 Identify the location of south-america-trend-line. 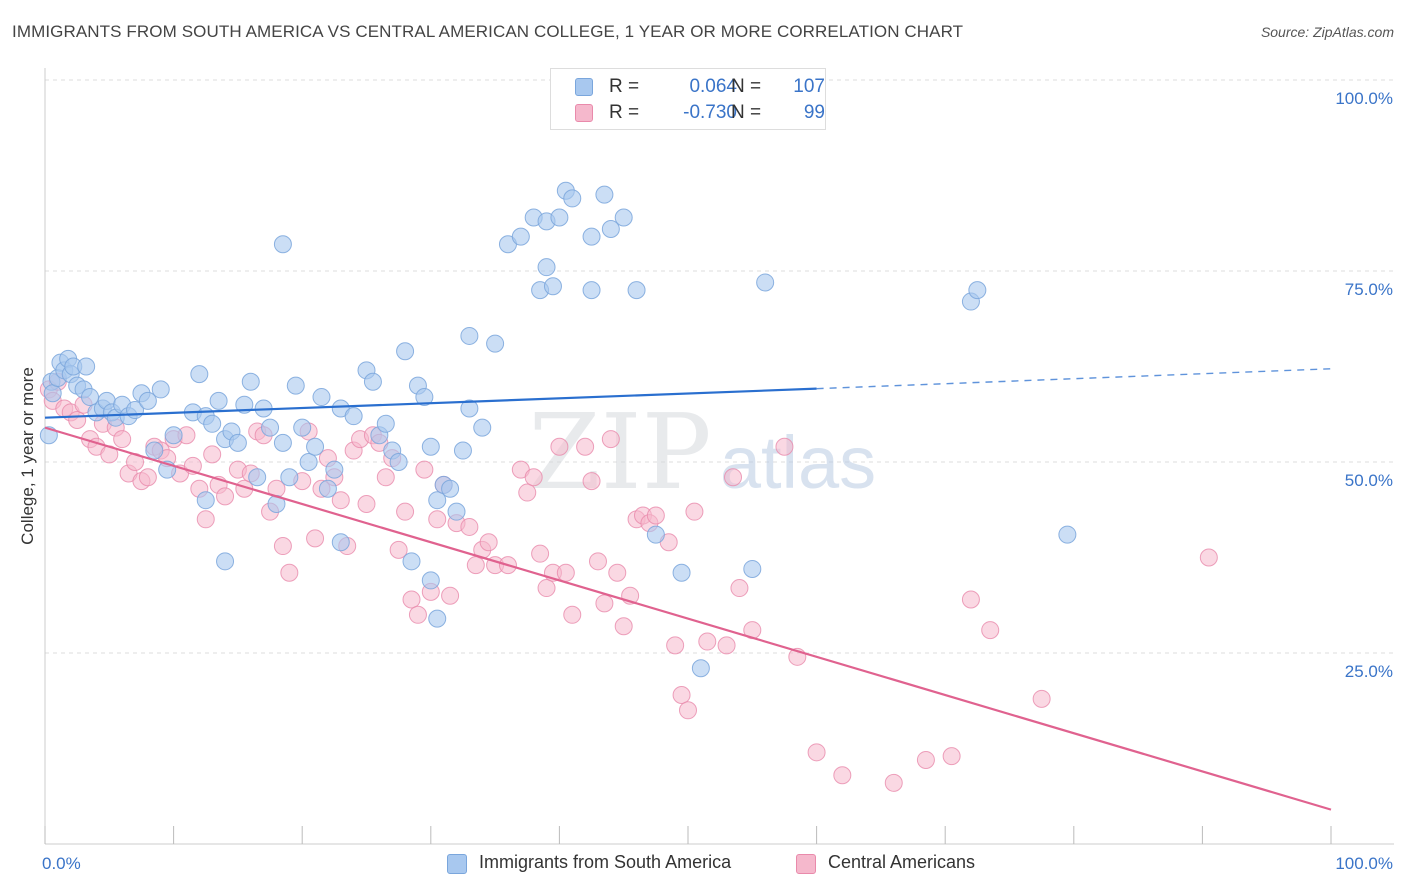
(430, 403).